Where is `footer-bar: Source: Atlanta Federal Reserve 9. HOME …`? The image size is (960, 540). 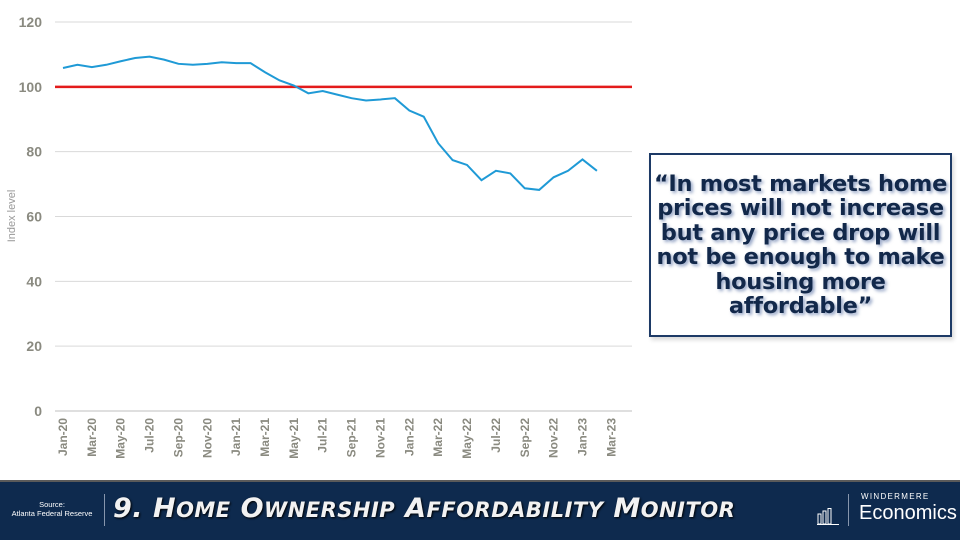
footer-bar: Source: Atlanta Federal Reserve 9. HOME … is located at coordinates (480, 510).